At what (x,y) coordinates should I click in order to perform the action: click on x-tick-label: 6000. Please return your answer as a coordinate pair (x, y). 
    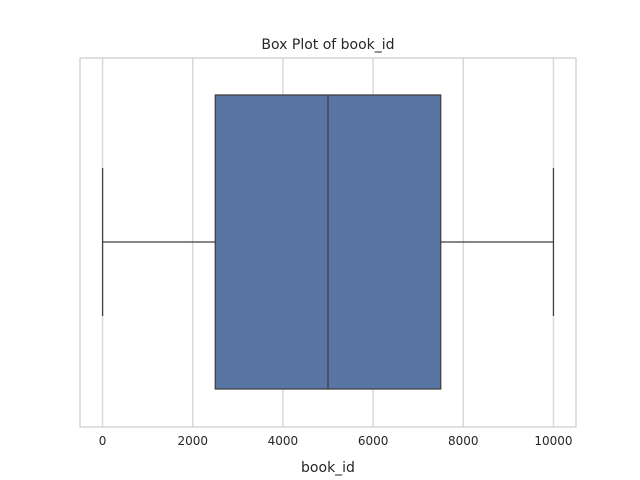
    Looking at the image, I should click on (373, 441).